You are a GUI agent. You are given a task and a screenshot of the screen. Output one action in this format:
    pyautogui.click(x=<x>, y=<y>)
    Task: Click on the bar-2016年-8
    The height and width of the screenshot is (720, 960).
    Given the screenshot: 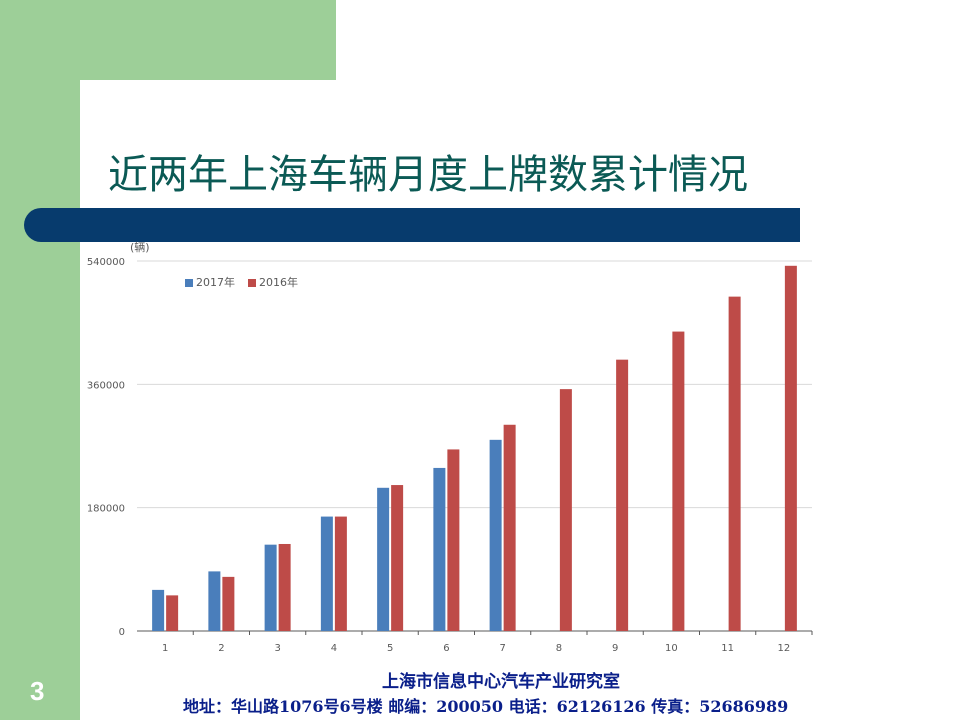 What is the action you would take?
    pyautogui.click(x=565, y=510)
    